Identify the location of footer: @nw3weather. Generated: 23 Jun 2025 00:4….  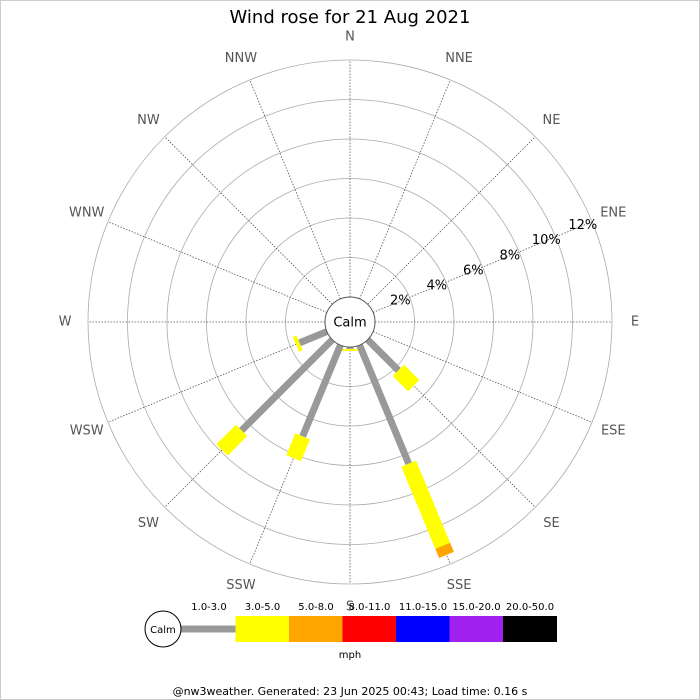
(350, 691).